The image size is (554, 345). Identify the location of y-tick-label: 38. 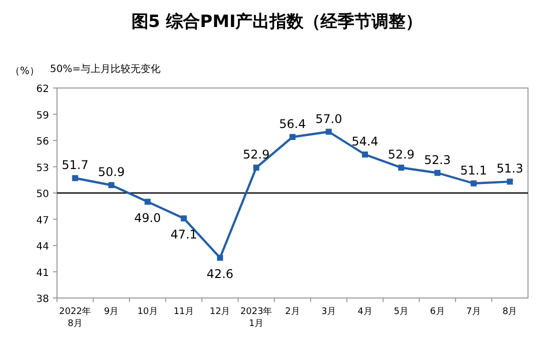
(42, 299).